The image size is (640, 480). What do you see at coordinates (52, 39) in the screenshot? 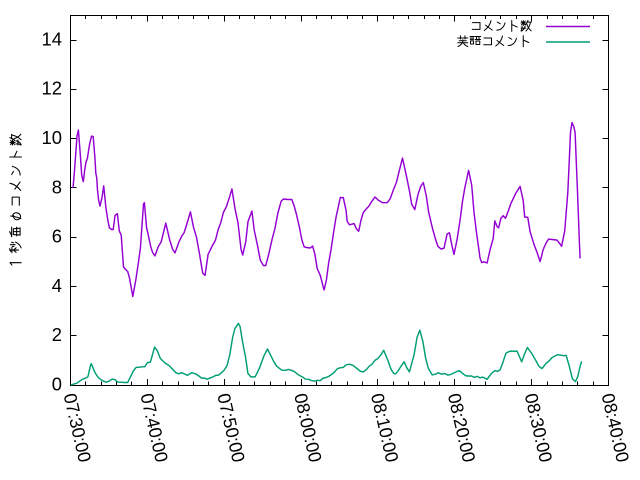
I see `svg-text: 14` at bounding box center [52, 39].